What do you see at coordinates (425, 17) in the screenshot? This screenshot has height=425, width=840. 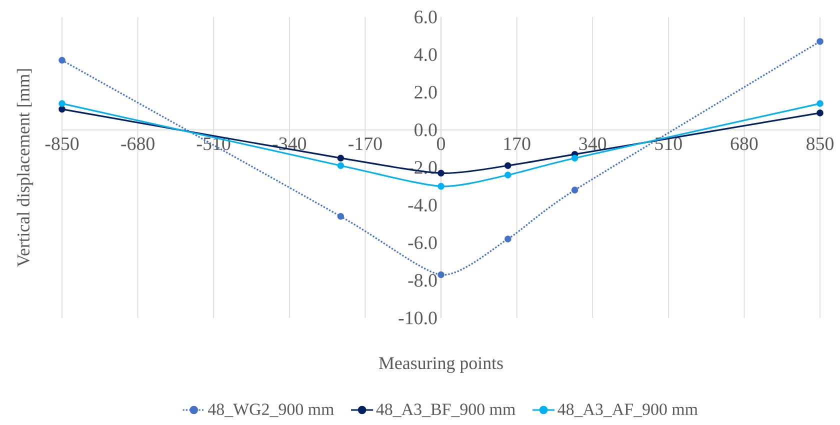 I see `y-tick-label: 6.0` at bounding box center [425, 17].